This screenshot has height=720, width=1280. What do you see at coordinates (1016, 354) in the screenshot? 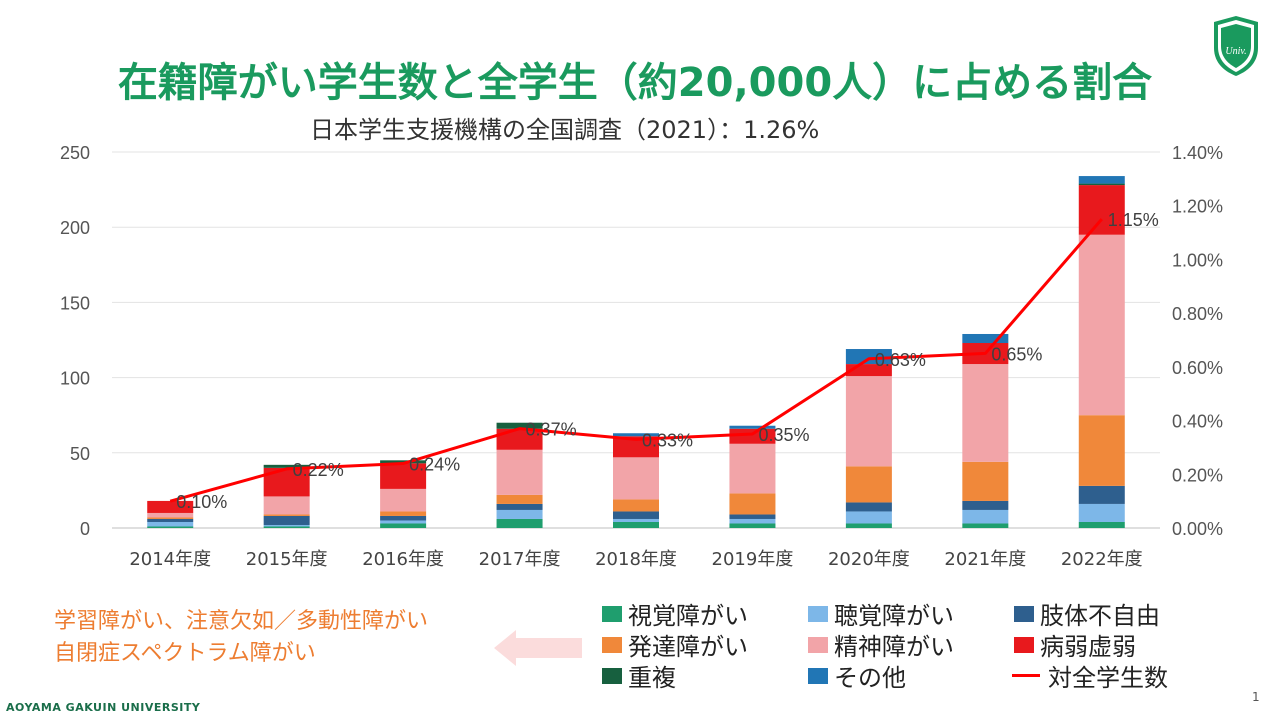
I see `ratio-data-label: 0.65%` at bounding box center [1016, 354].